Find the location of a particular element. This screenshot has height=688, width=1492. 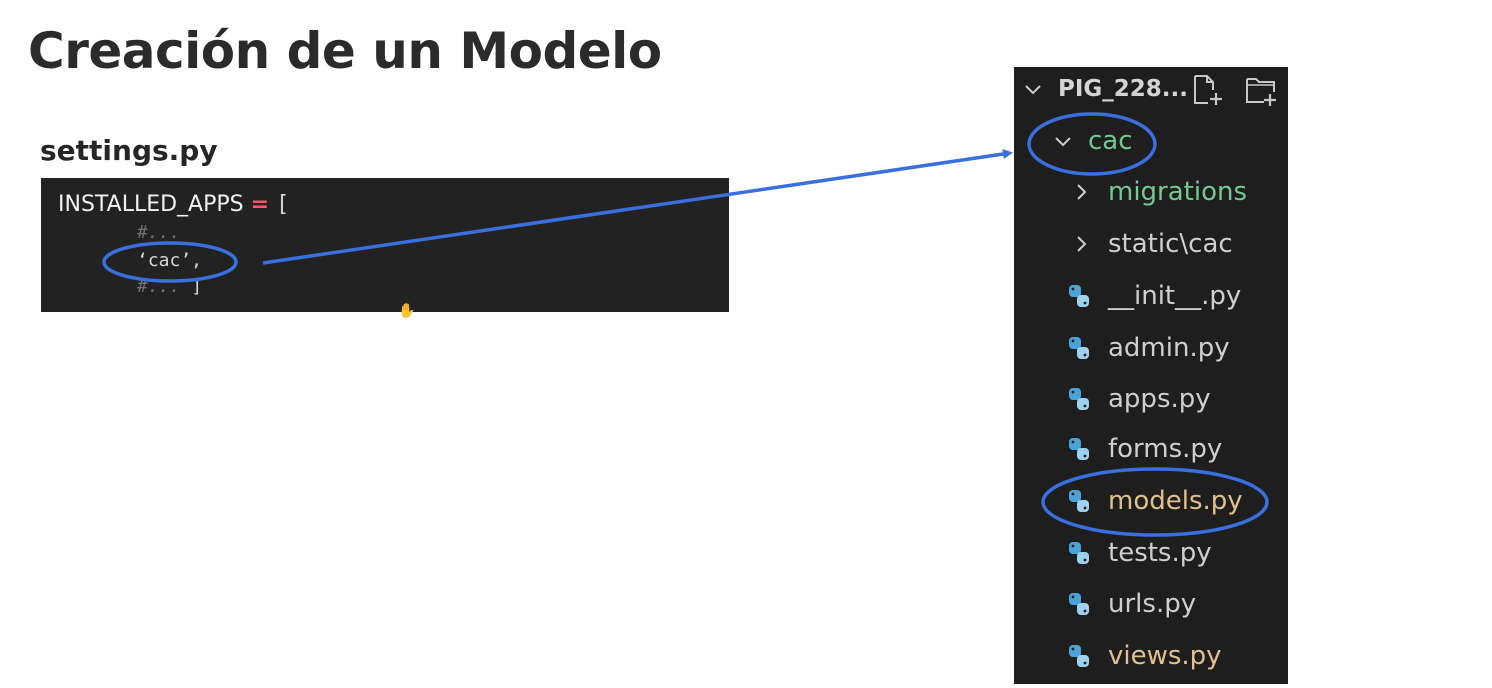

folder-cac: cac is located at coordinates (1151, 141).